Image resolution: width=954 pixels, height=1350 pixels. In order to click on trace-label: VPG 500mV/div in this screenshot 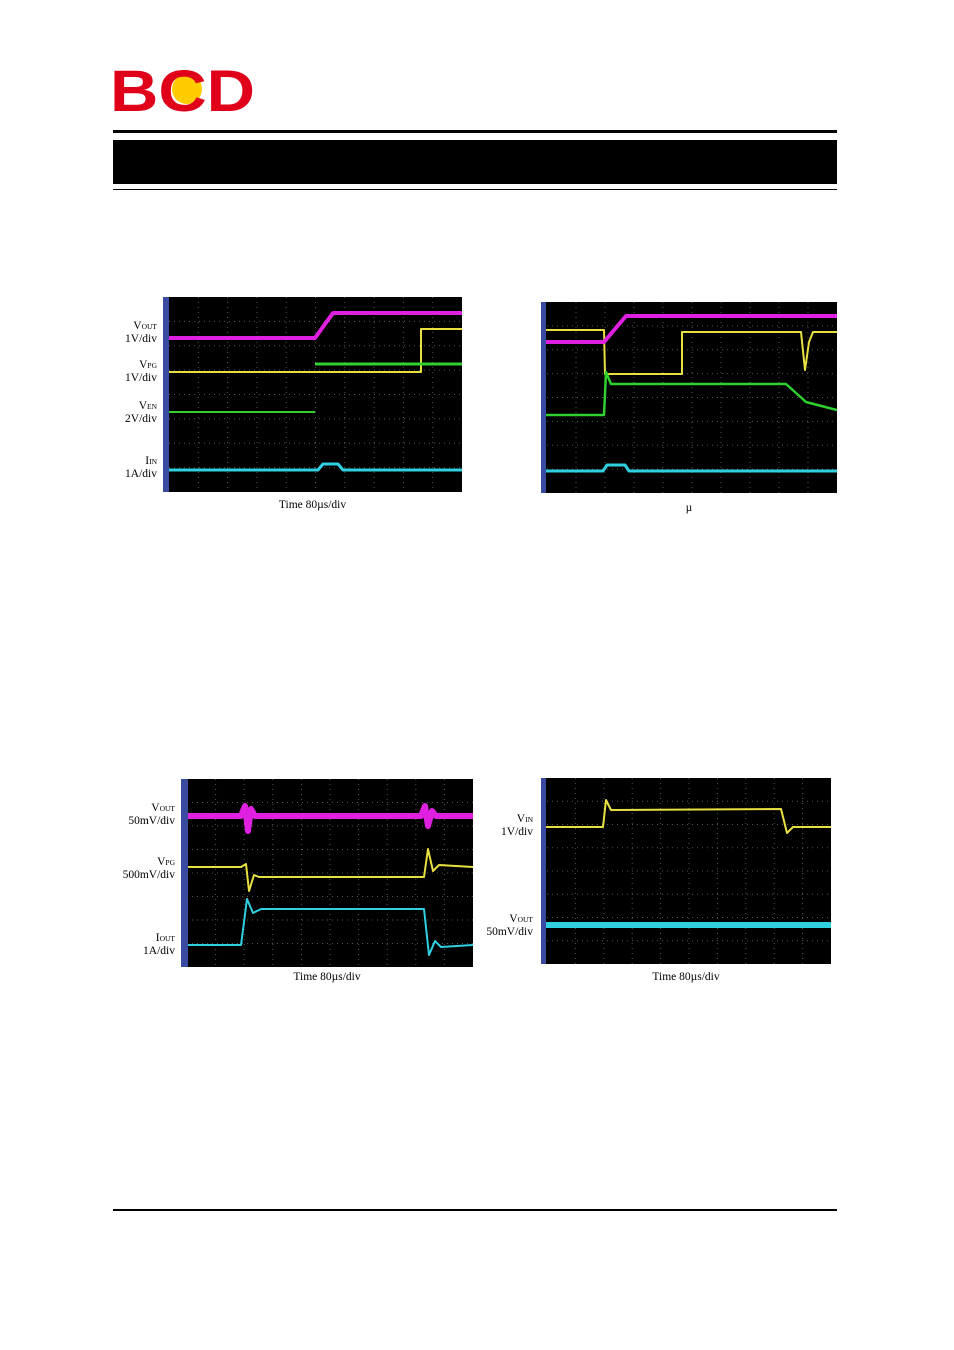, I will do `click(135, 869)`.